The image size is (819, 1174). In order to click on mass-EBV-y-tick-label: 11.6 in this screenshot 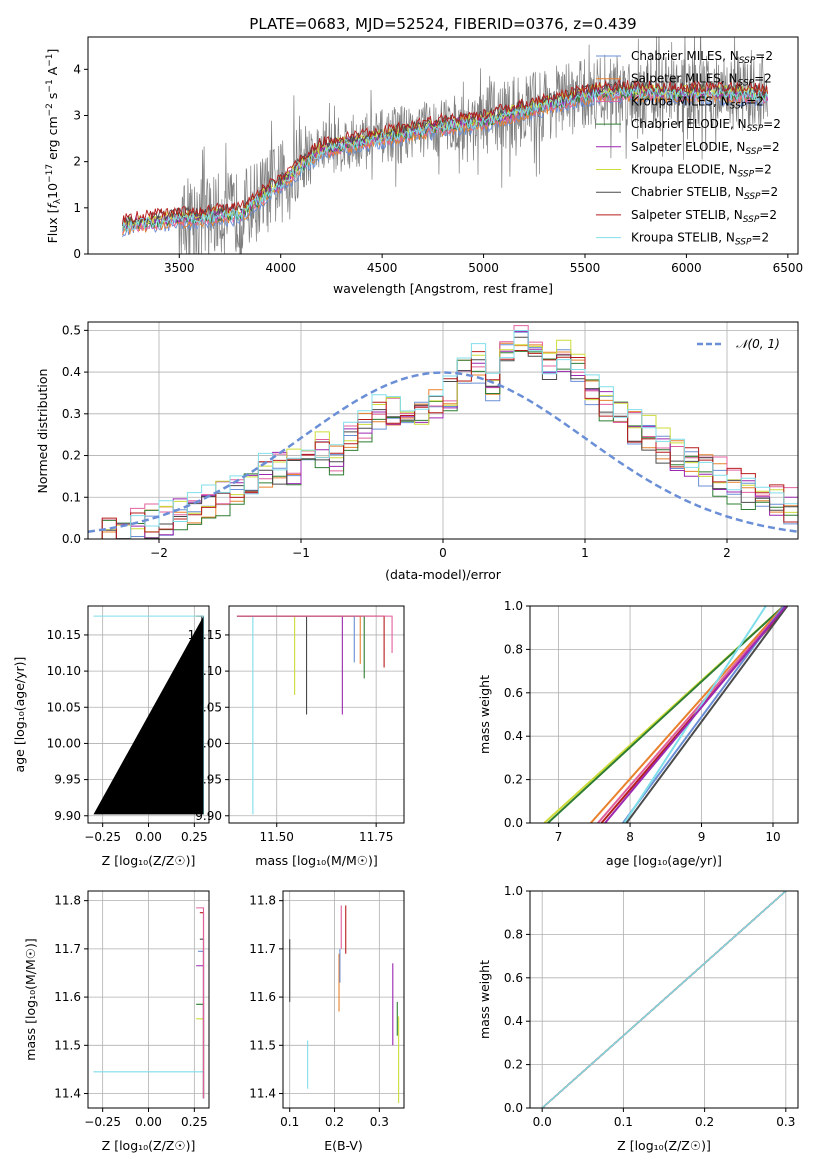, I will do `click(262, 997)`.